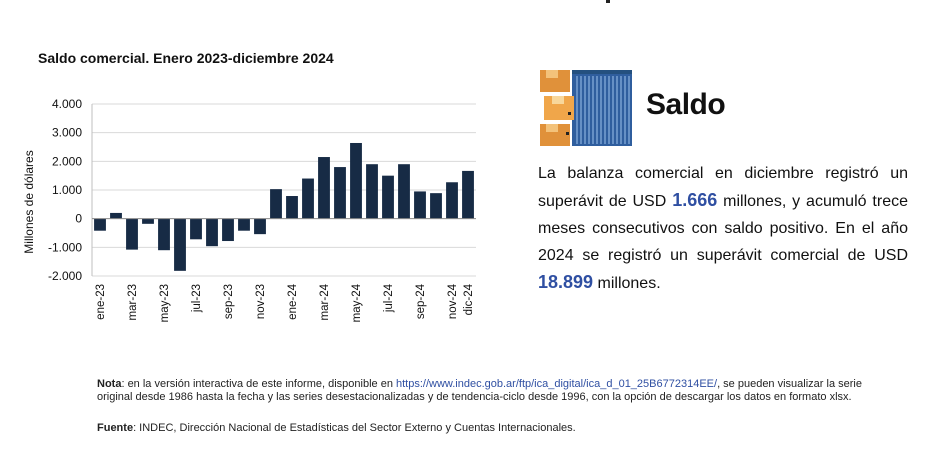  Describe the element at coordinates (293, 301) in the screenshot. I see `x-tick-label: ene-24` at that location.